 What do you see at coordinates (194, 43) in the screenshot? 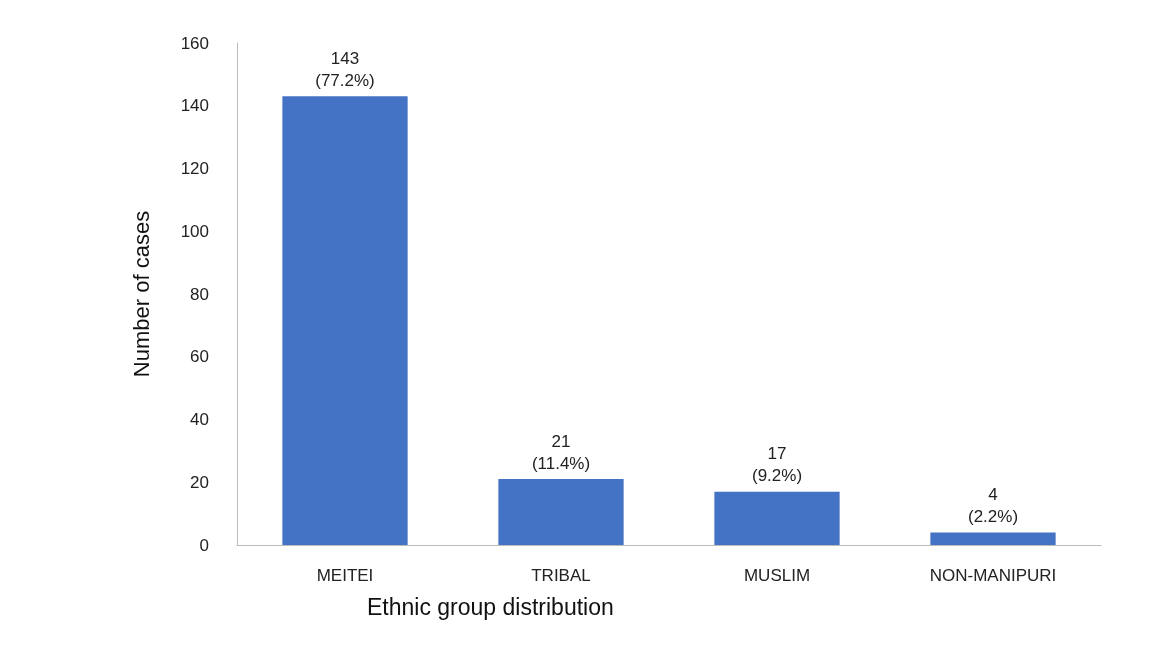
I see `y-tick-label: 160` at bounding box center [194, 43].